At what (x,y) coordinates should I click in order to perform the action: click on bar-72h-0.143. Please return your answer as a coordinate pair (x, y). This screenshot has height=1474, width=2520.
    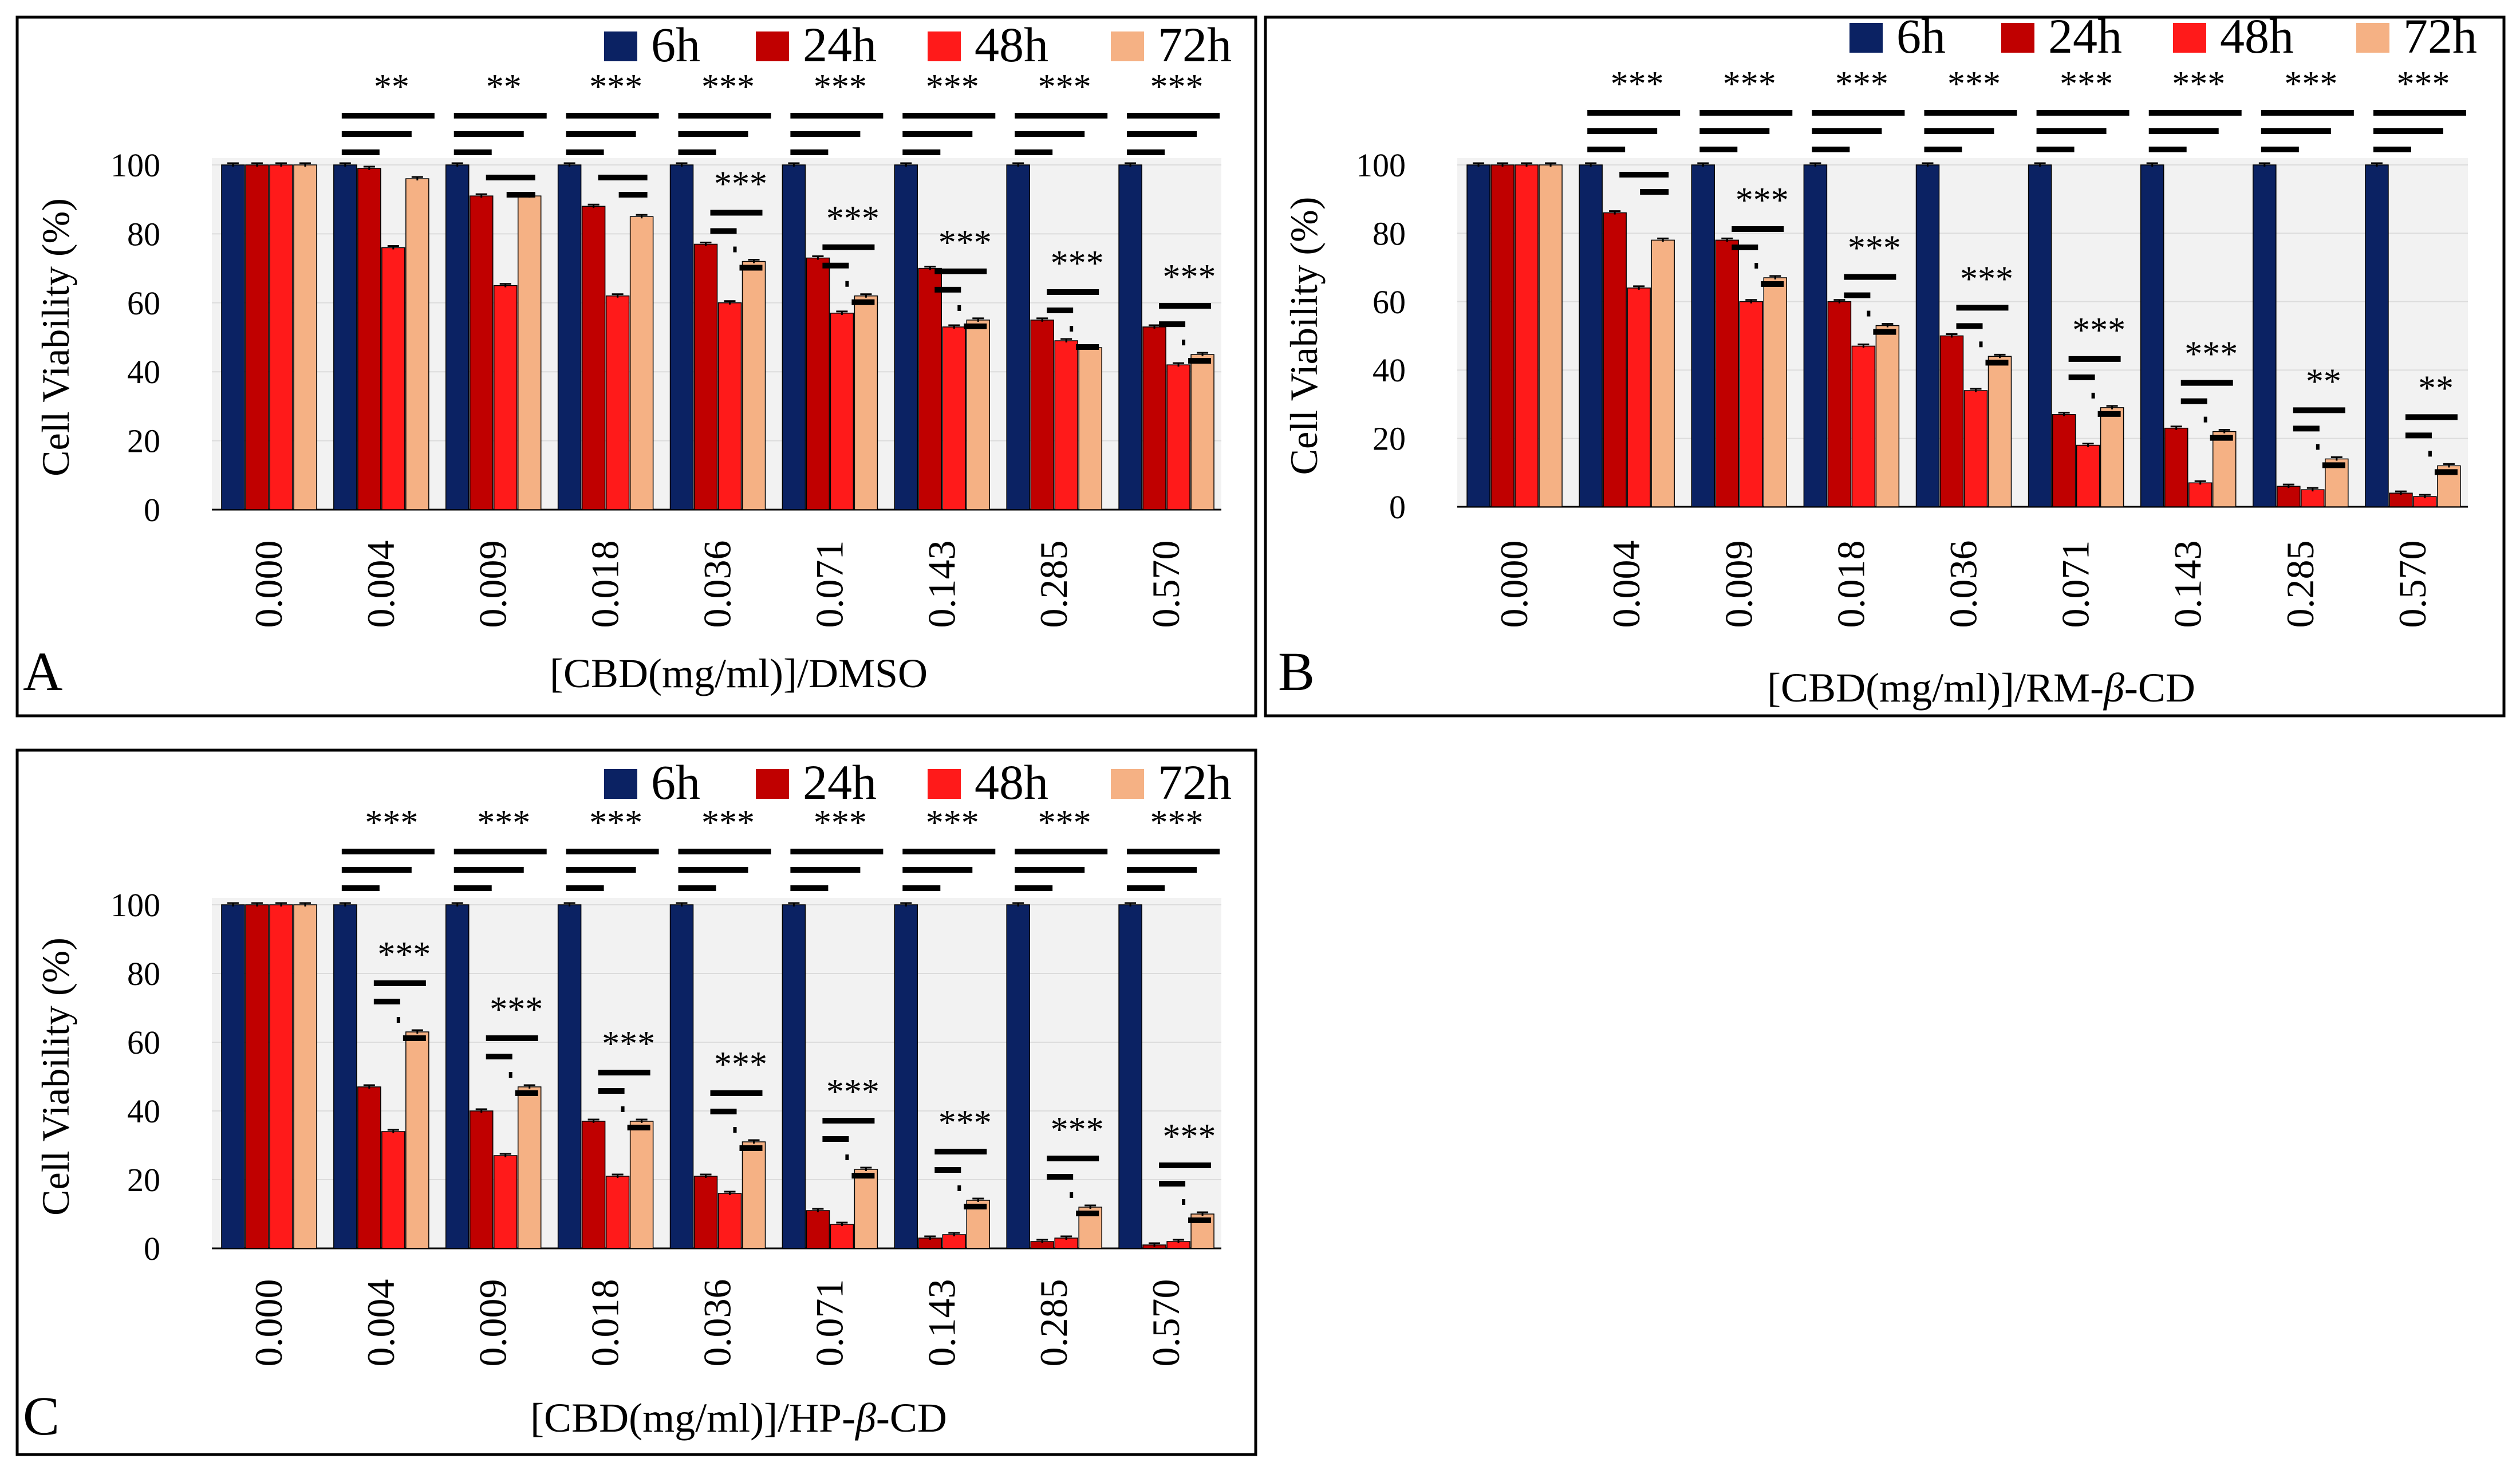
    Looking at the image, I should click on (2224, 469).